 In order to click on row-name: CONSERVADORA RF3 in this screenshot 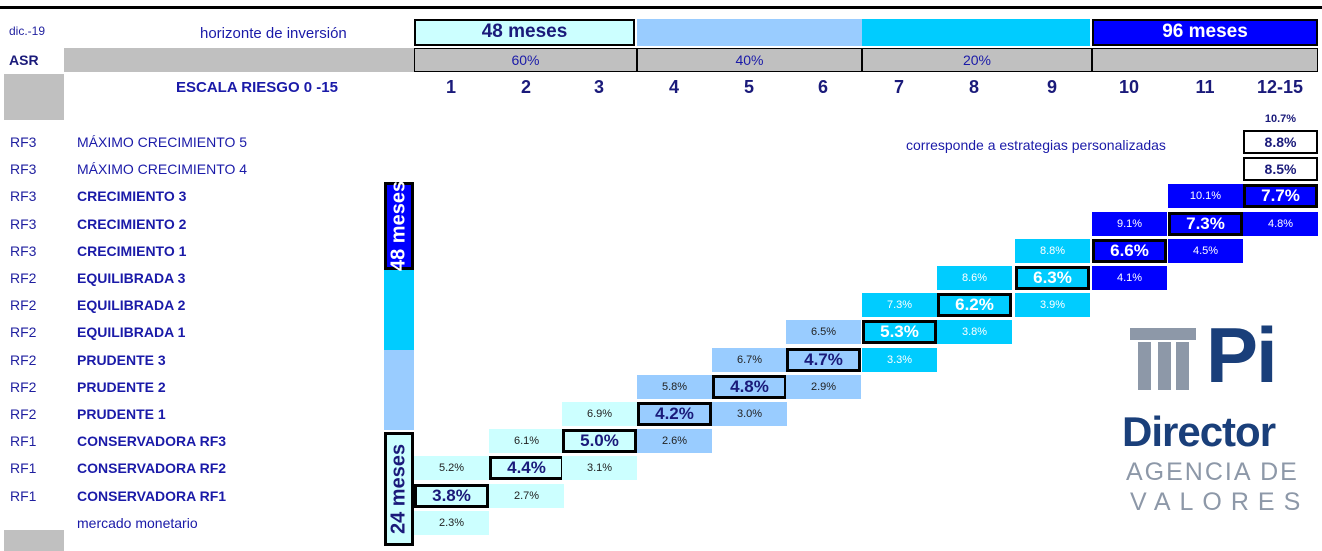, I will do `click(152, 441)`.